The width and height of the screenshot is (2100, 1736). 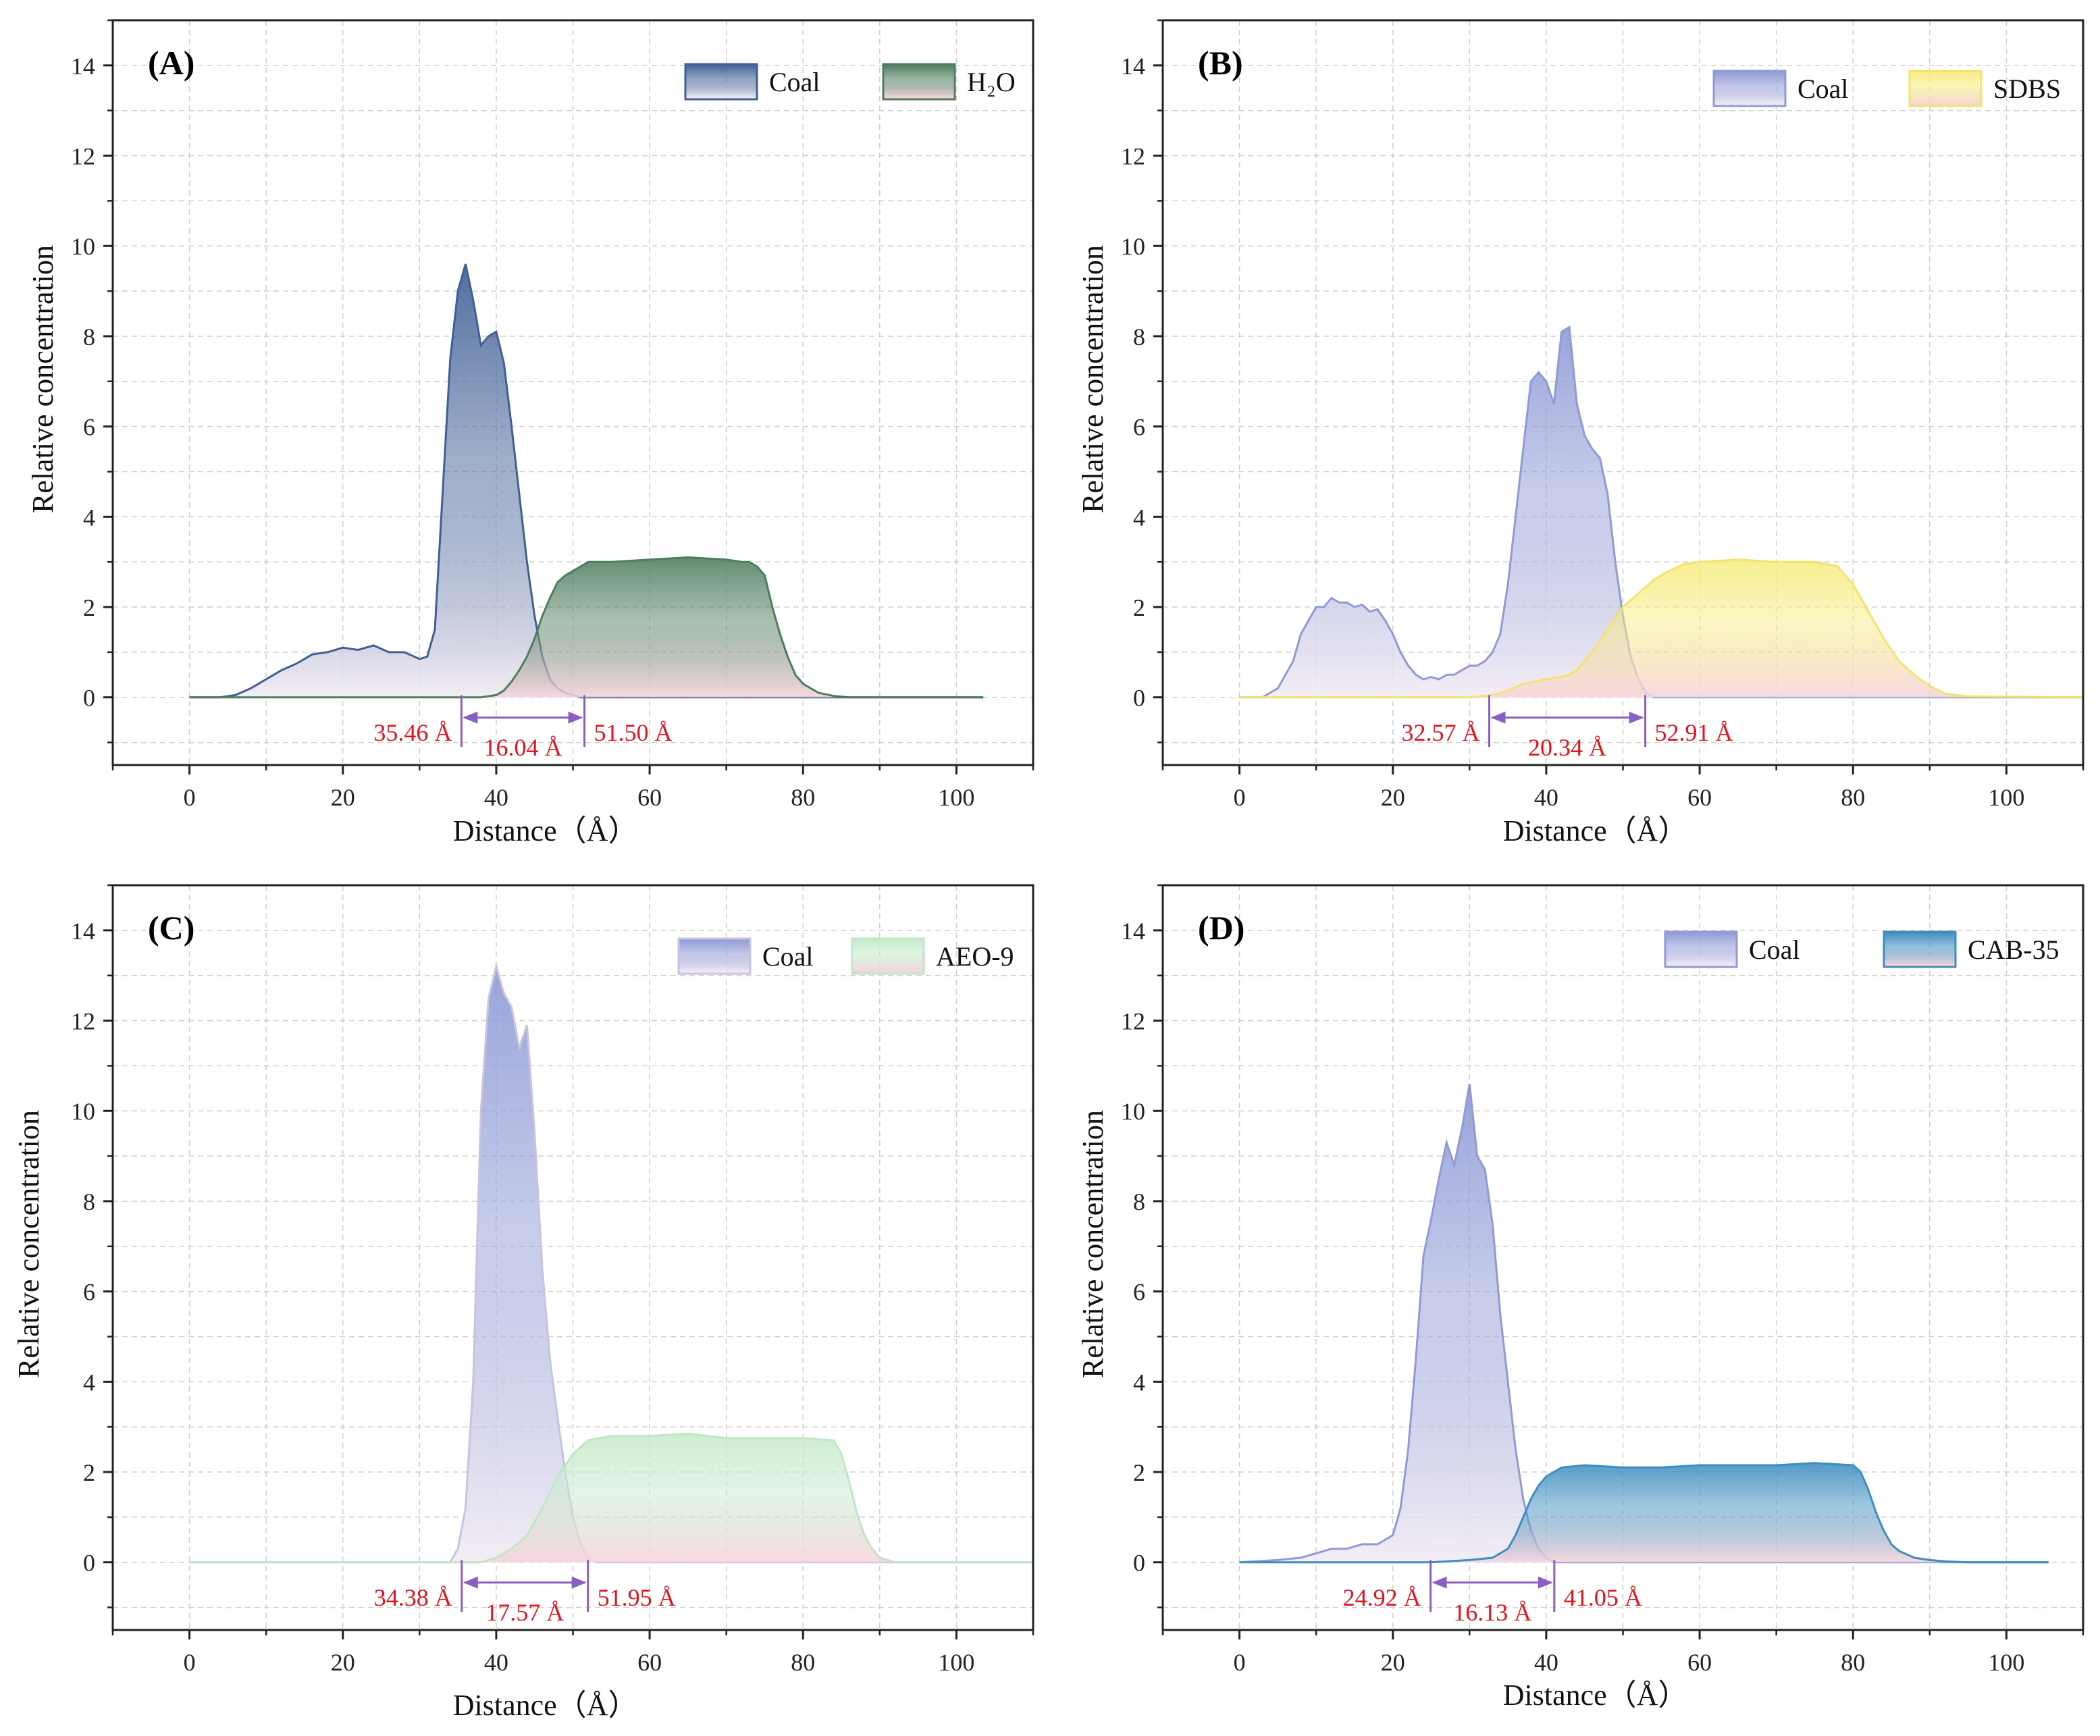 What do you see at coordinates (171, 63) in the screenshot?
I see `panel-title: (A)` at bounding box center [171, 63].